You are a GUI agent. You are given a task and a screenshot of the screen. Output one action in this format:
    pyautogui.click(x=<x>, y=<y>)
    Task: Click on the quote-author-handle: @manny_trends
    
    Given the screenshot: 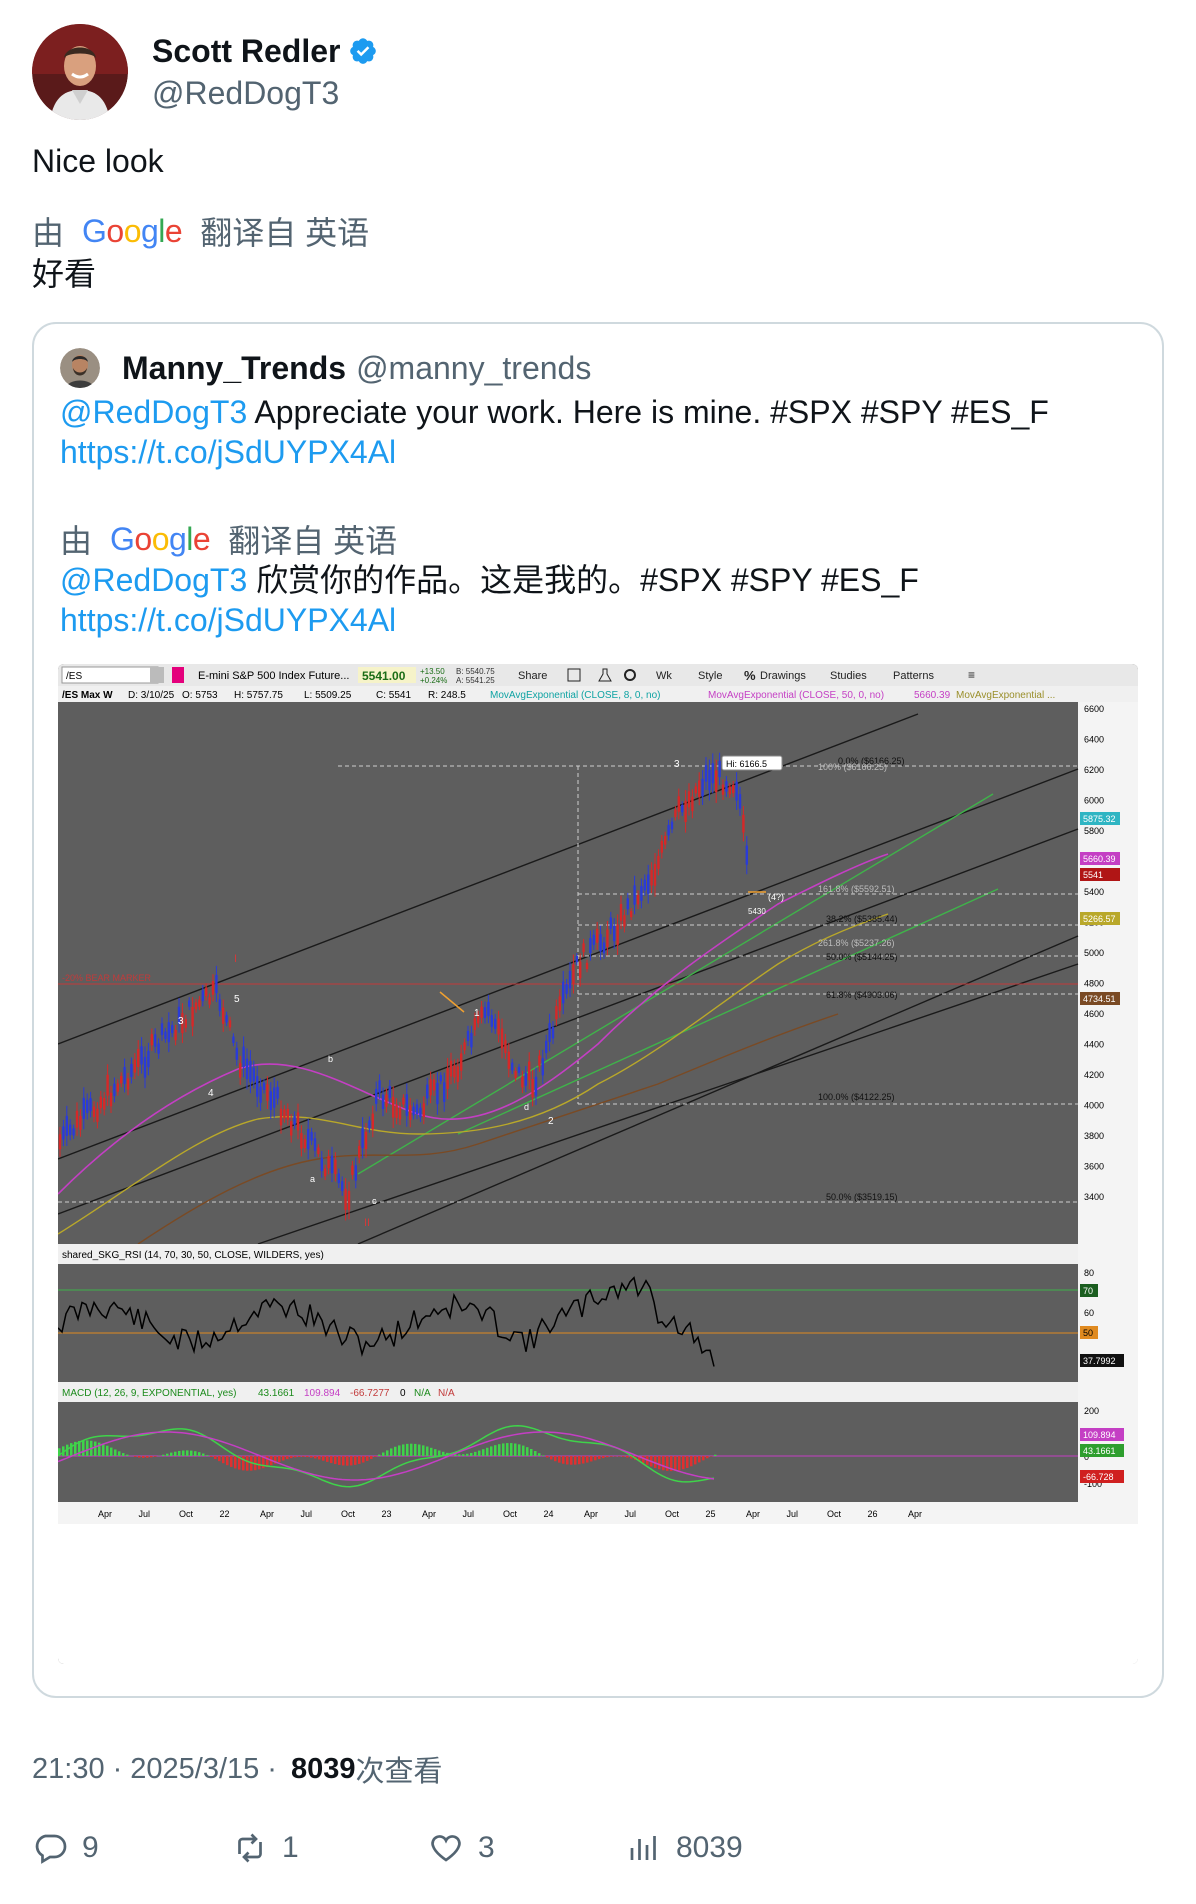 What is the action you would take?
    pyautogui.click(x=474, y=367)
    